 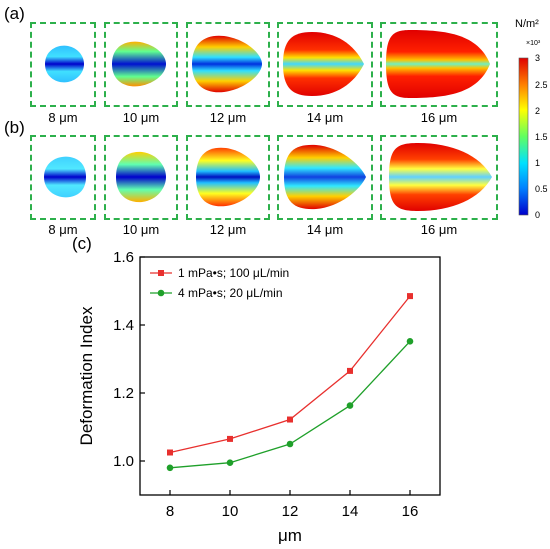 I want to click on cell-a-12um, so click(x=227, y=64).